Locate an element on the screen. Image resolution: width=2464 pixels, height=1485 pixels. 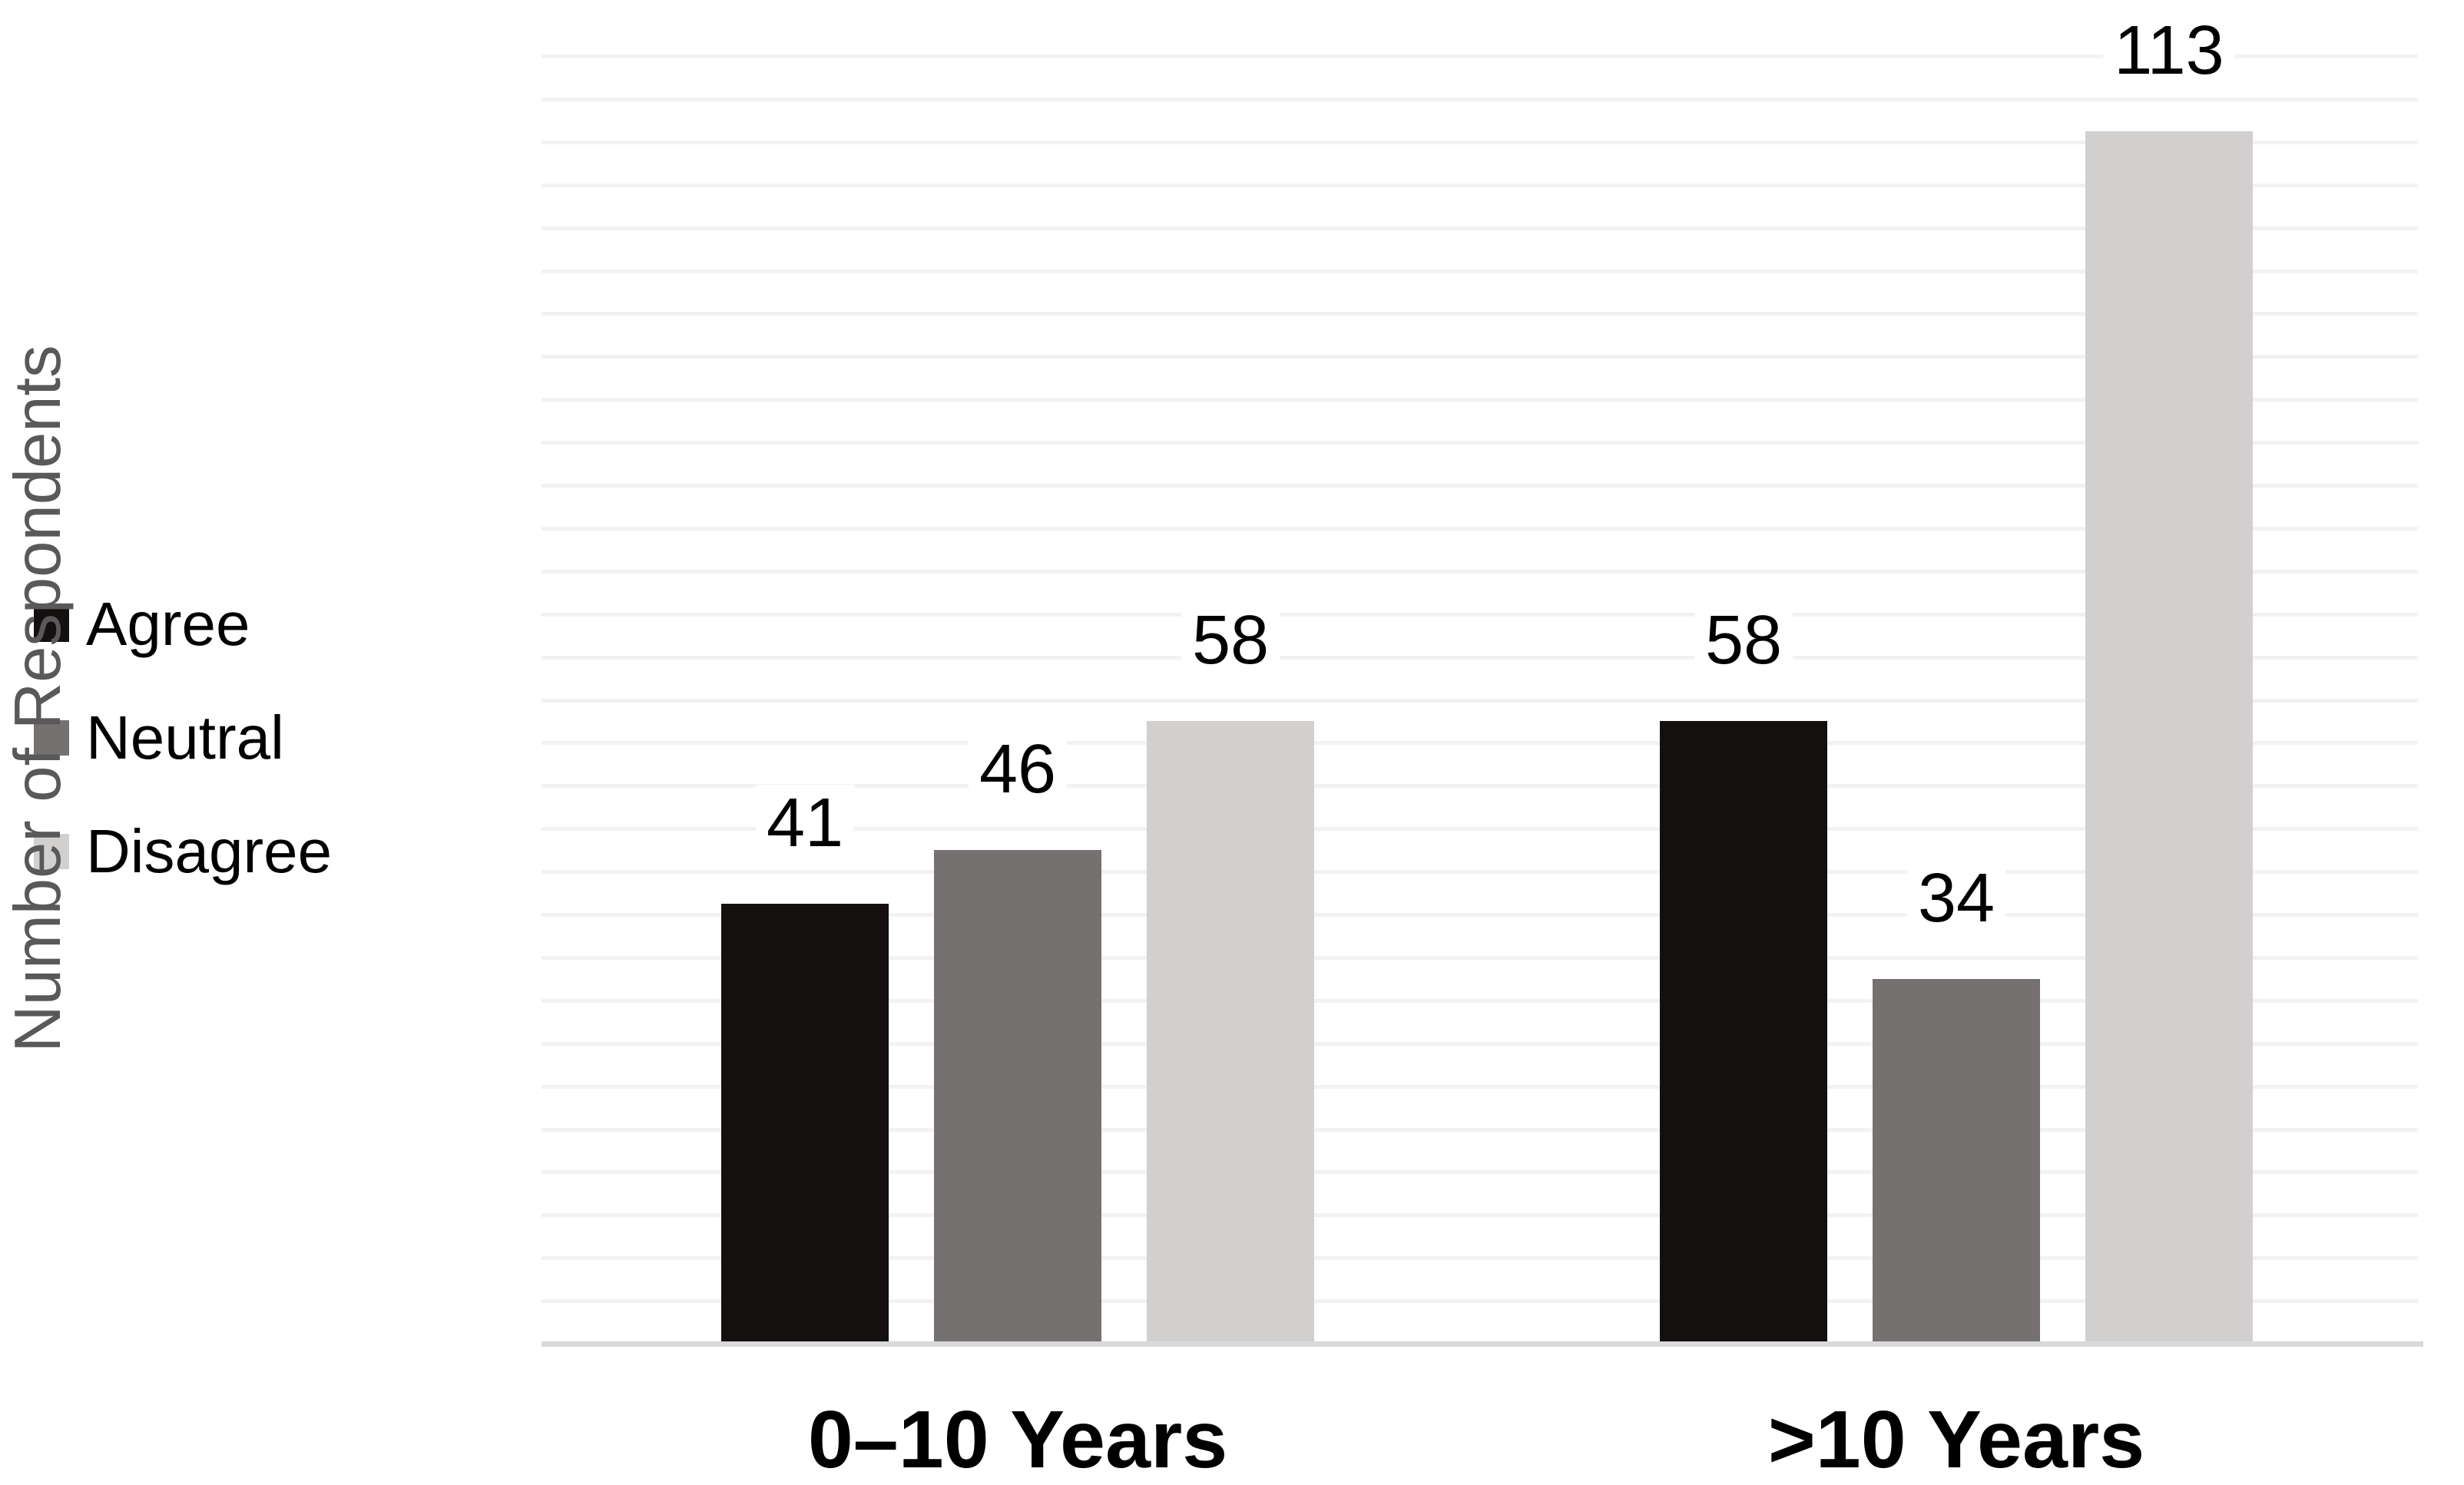
legend-swatch-disagree is located at coordinates (51, 852).